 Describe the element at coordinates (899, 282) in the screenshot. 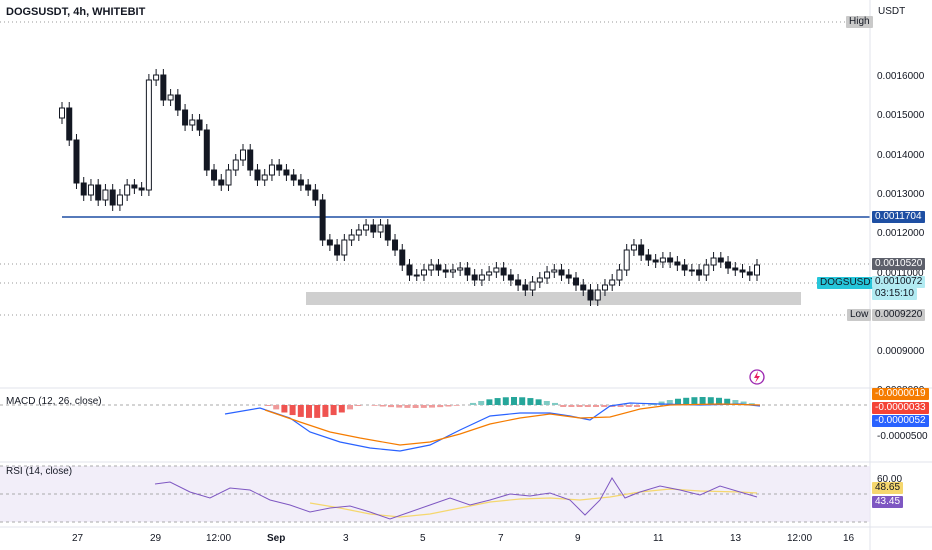

I see `last-price-tag: 0.0010072` at that location.